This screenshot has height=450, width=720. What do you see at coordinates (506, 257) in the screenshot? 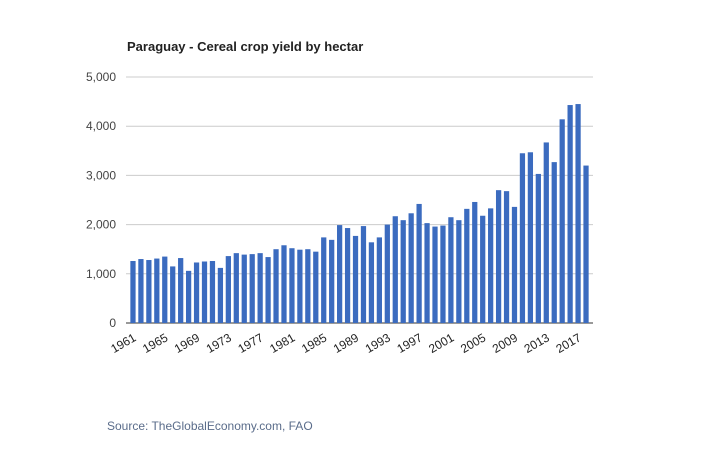
I see `bar-2008` at bounding box center [506, 257].